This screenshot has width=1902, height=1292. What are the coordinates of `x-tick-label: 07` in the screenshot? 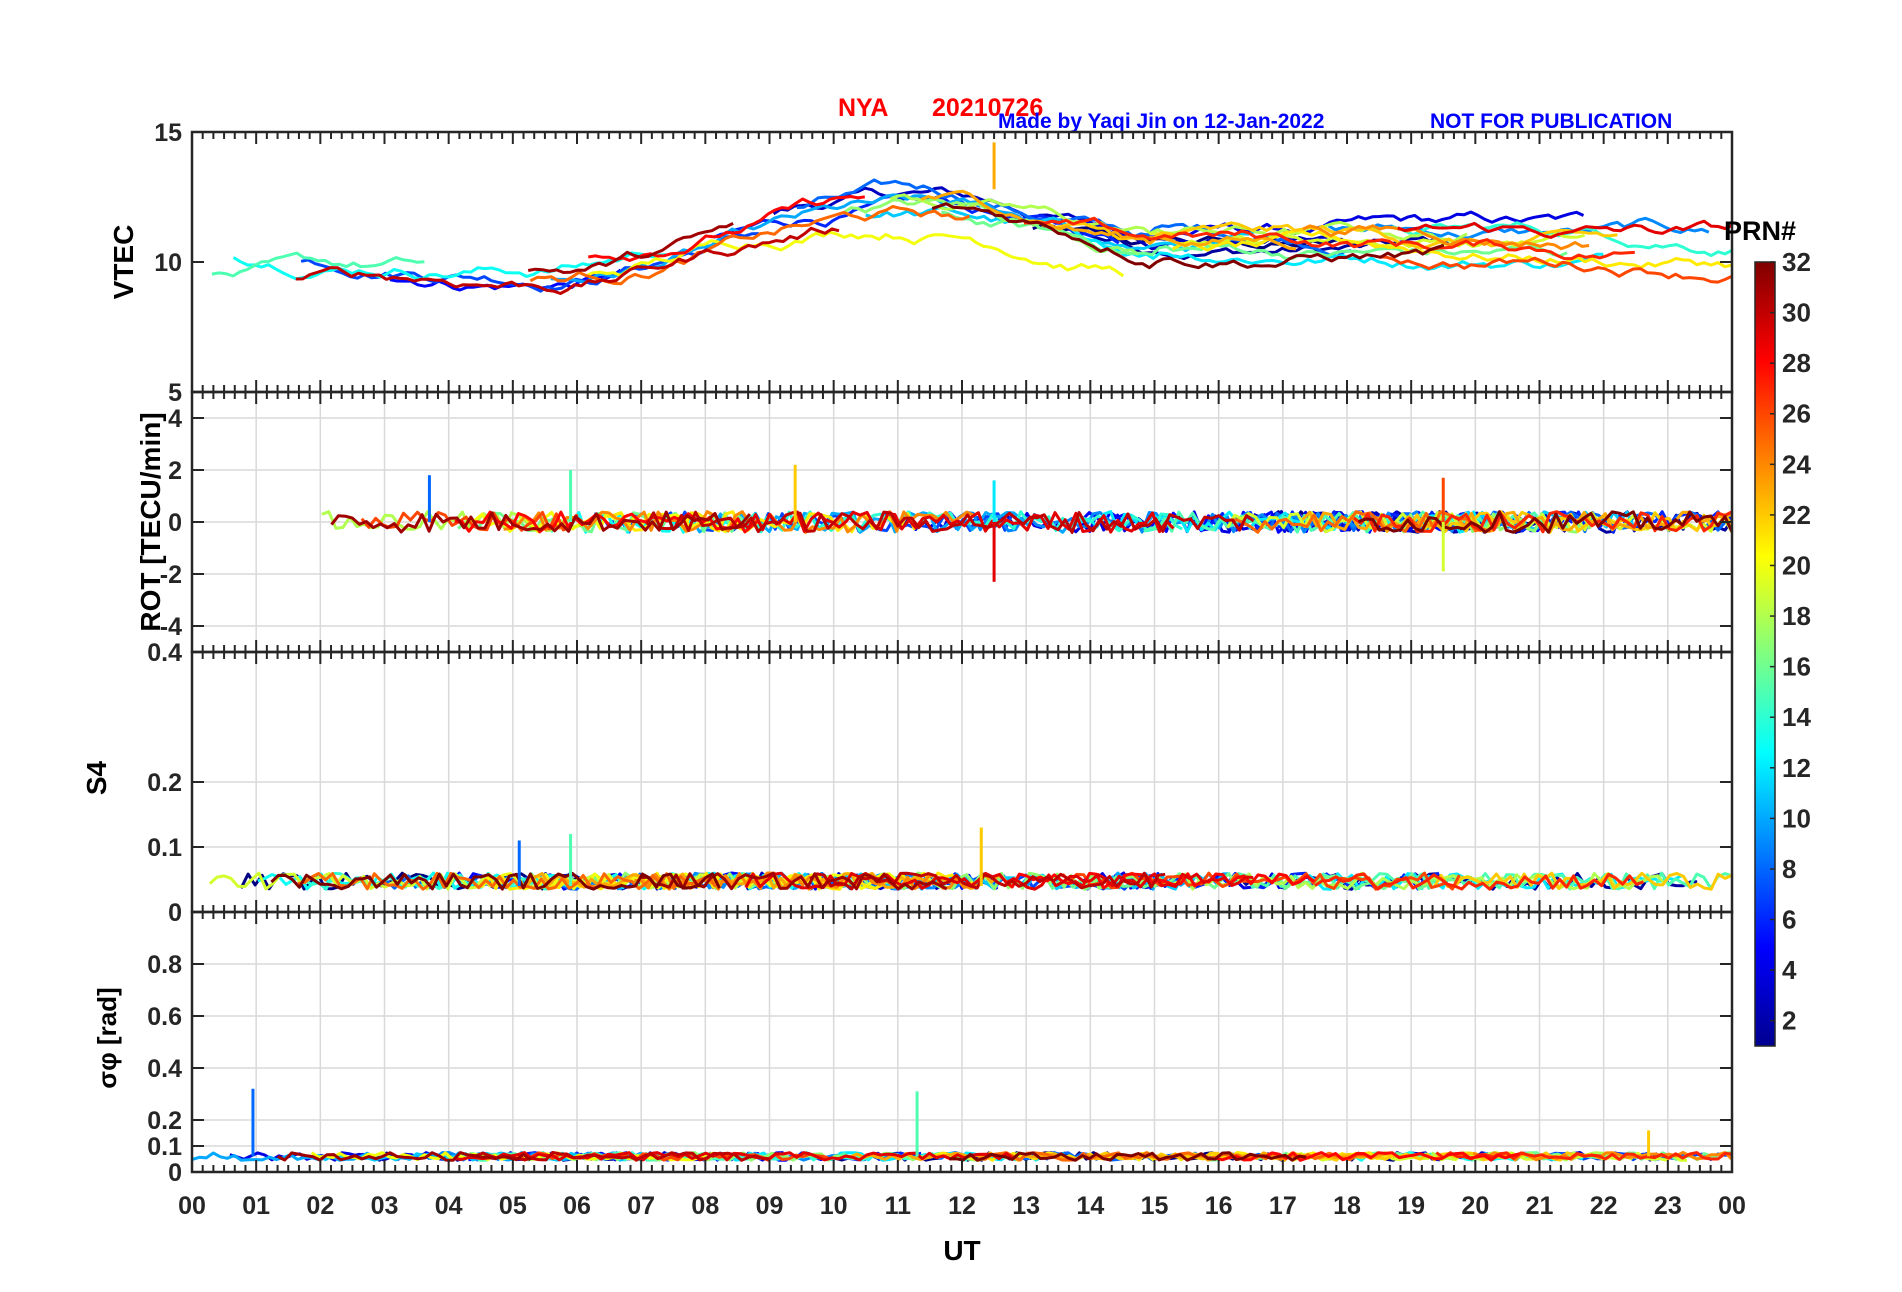 It's located at (641, 1206).